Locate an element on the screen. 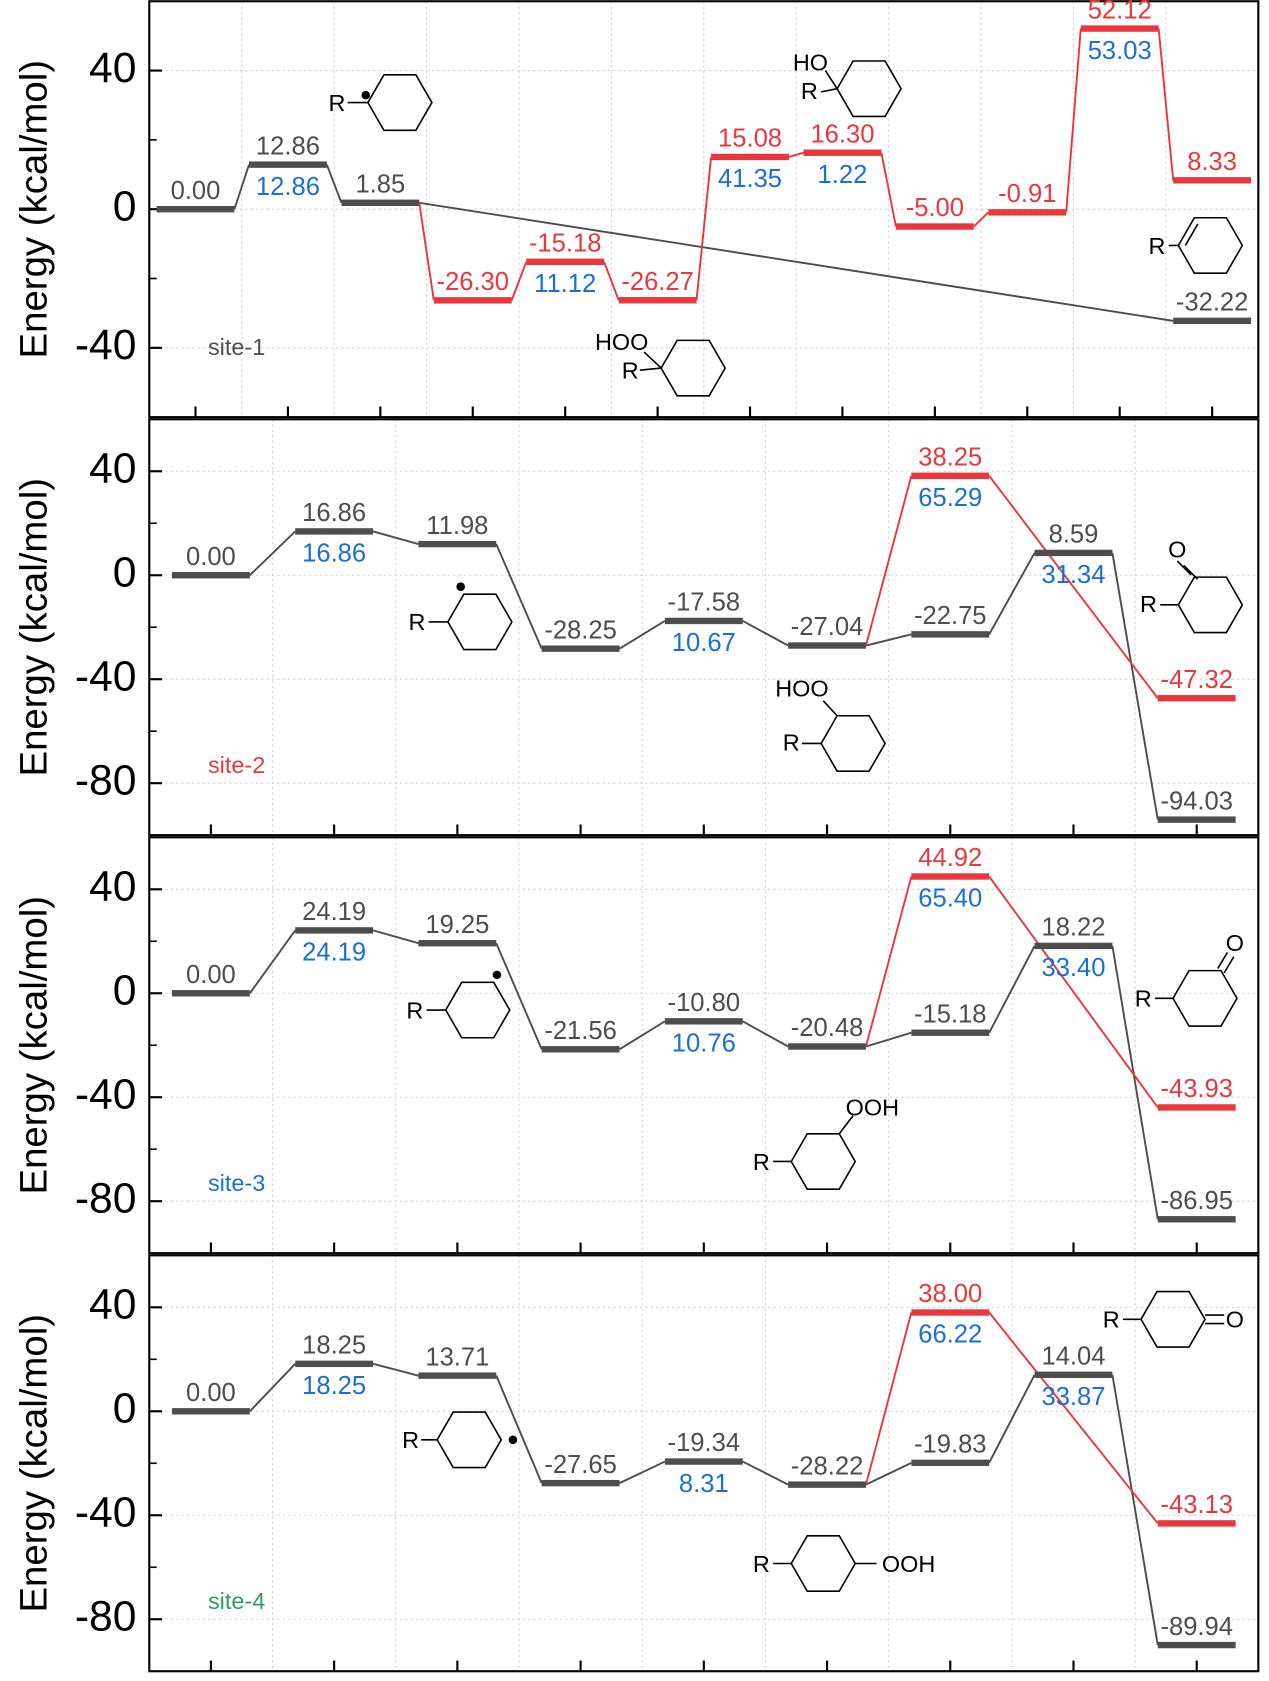 The width and height of the screenshot is (1269, 1681). level-label: -10.80 is located at coordinates (704, 1003).